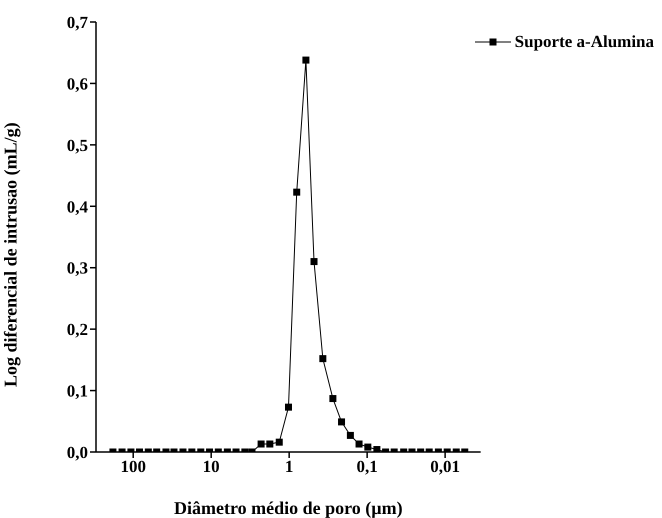 The height and width of the screenshot is (518, 662). I want to click on y-tick-label: 0,1, so click(77, 391).